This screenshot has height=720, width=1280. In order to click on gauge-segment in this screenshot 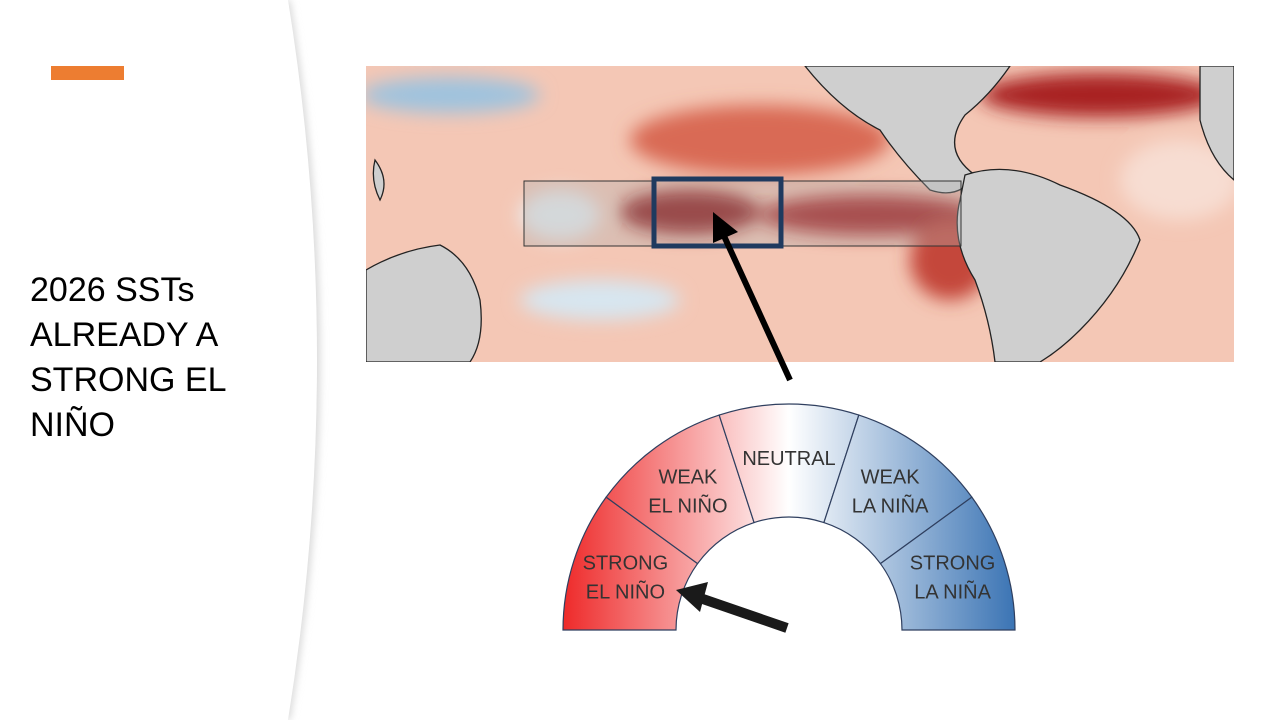, I will do `click(947, 563)`.